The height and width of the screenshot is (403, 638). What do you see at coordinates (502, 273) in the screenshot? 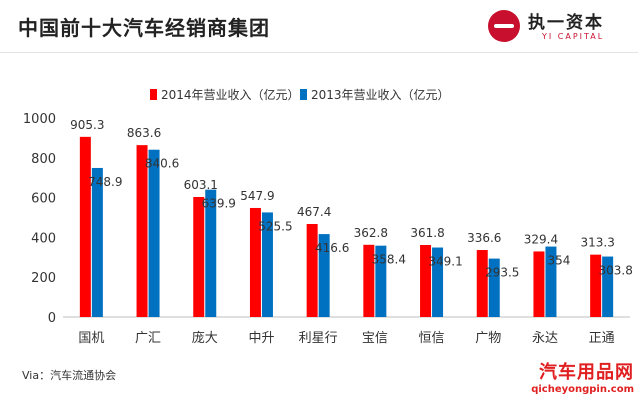
I see `data-label-2013: 293.5` at bounding box center [502, 273].